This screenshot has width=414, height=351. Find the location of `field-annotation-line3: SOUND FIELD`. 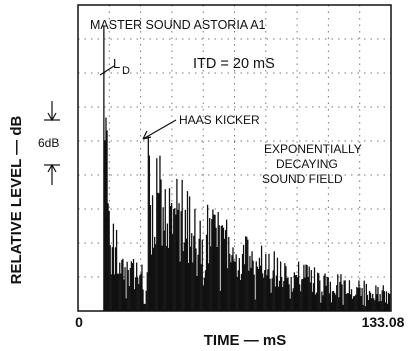

field-annotation-line3: SOUND FIELD is located at coordinates (302, 179).